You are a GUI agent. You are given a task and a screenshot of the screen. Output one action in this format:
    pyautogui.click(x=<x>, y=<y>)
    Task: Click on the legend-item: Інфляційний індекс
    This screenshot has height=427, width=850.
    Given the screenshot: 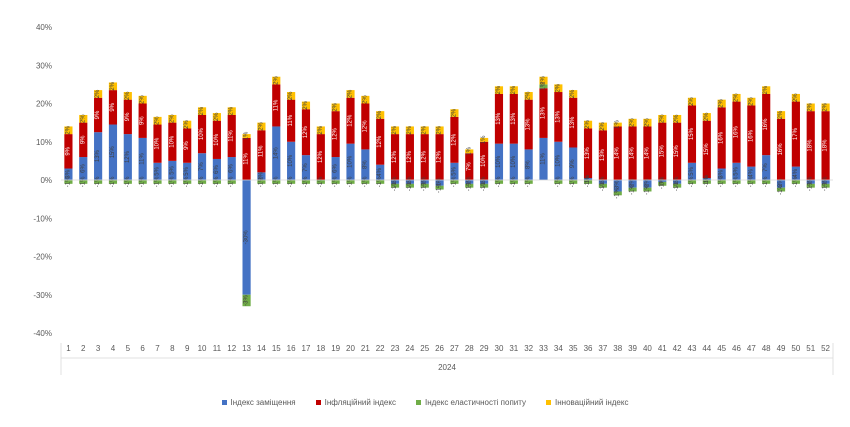 What is the action you would take?
    pyautogui.click(x=355, y=402)
    